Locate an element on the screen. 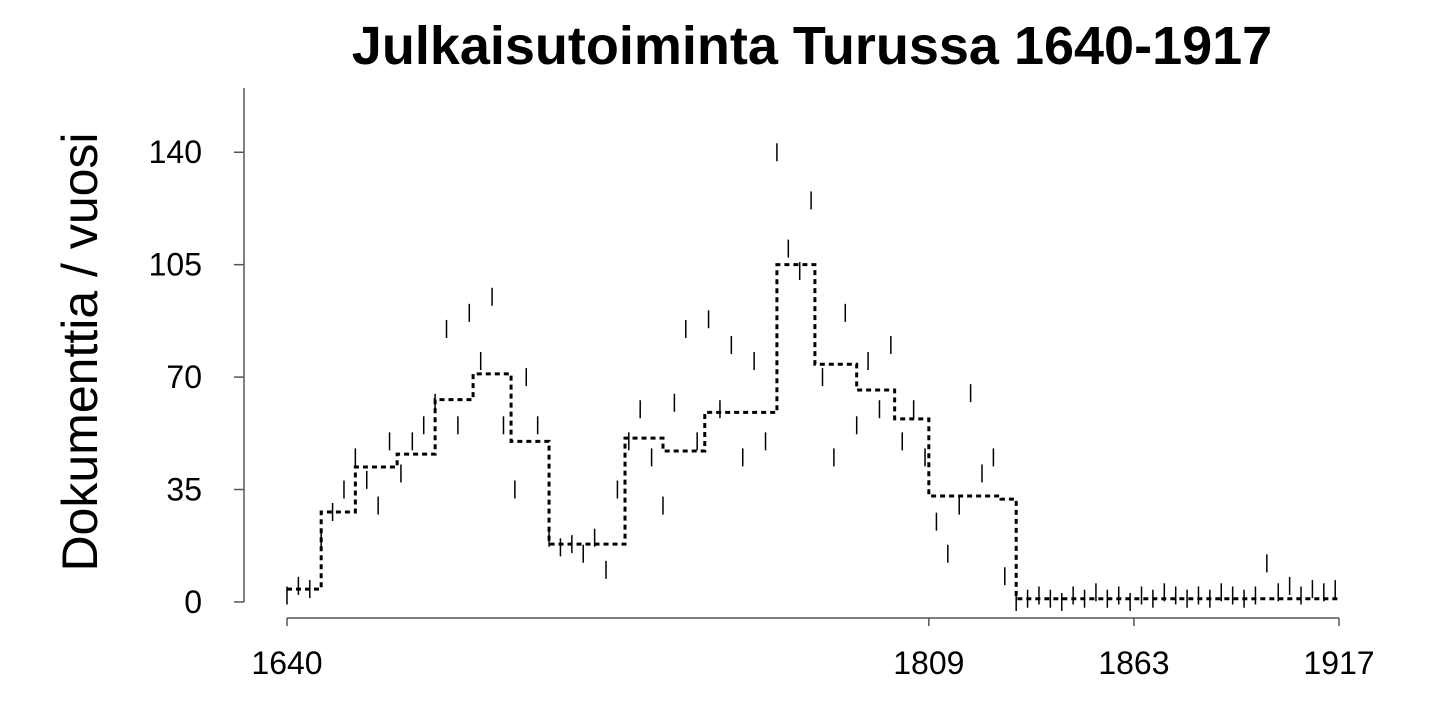 Image resolution: width=1440 pixels, height=725 pixels. x-tick-label: 1640 is located at coordinates (286, 663).